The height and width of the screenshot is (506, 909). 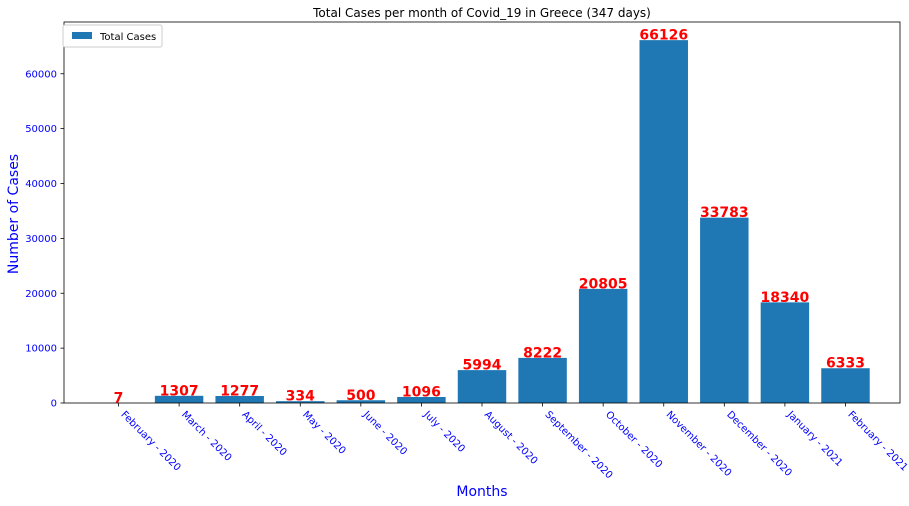 What do you see at coordinates (41, 349) in the screenshot?
I see `y-tick-label: 10000` at bounding box center [41, 349].